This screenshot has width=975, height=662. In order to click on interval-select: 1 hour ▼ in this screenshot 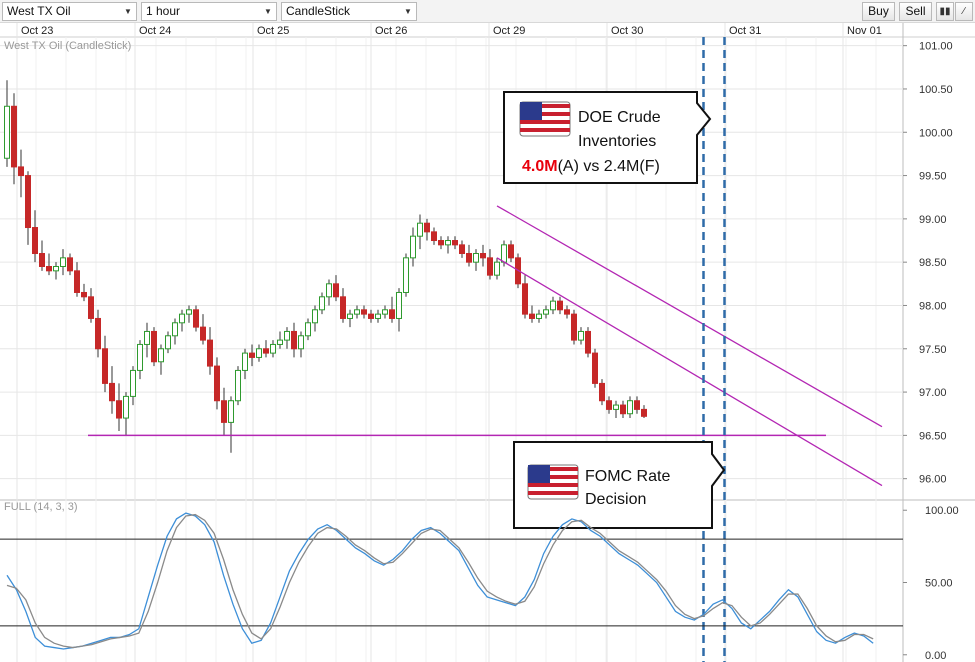, I will do `click(209, 11)`.